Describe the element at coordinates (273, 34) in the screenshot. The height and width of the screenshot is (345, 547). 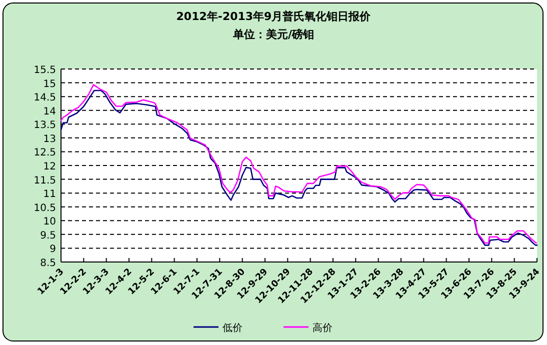
I see `chart-subtitle: 单位：美元/磅钼` at that location.